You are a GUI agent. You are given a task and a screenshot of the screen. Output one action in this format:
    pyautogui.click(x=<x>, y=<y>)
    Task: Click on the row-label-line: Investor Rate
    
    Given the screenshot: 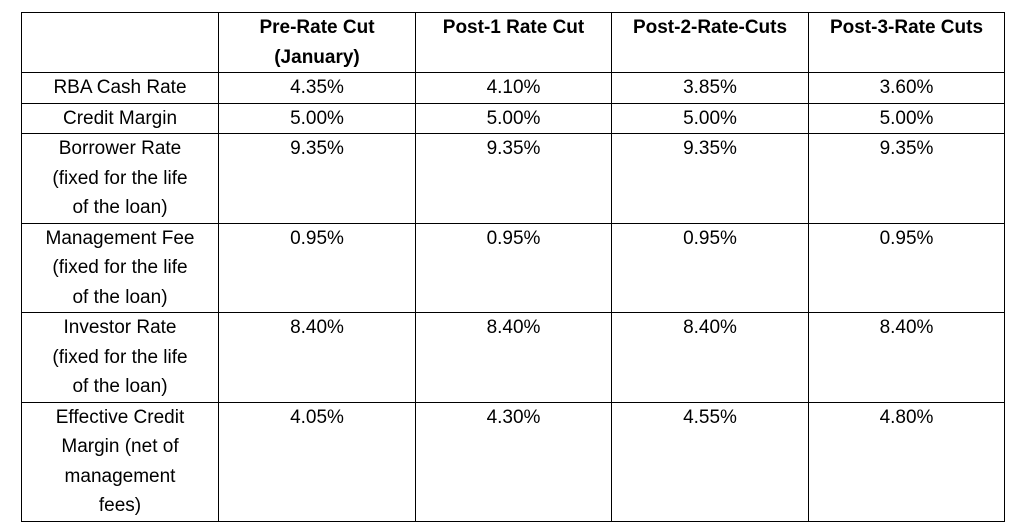 What is the action you would take?
    pyautogui.click(x=120, y=327)
    